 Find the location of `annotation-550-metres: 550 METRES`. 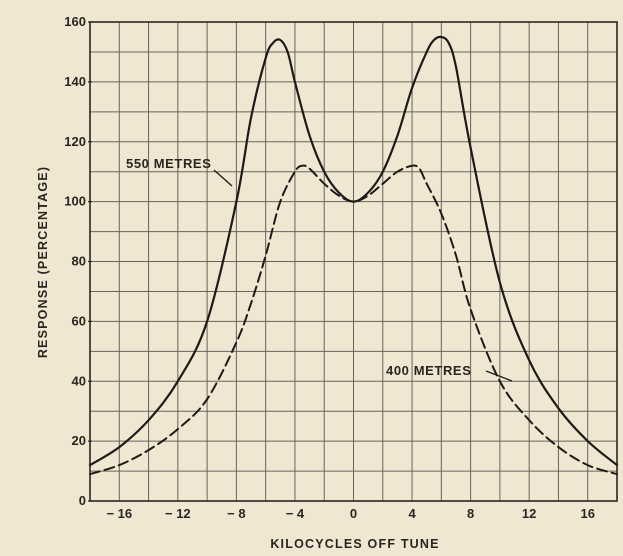

annotation-550-metres: 550 METRES is located at coordinates (168, 163).